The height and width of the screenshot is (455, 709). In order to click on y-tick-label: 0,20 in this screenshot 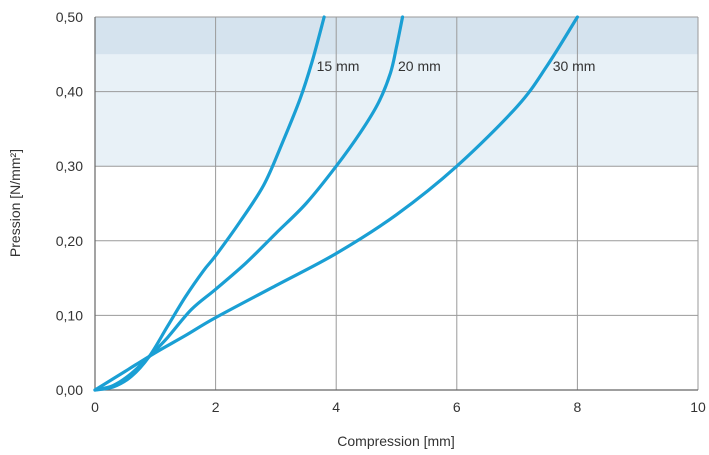, I will do `click(69, 241)`.